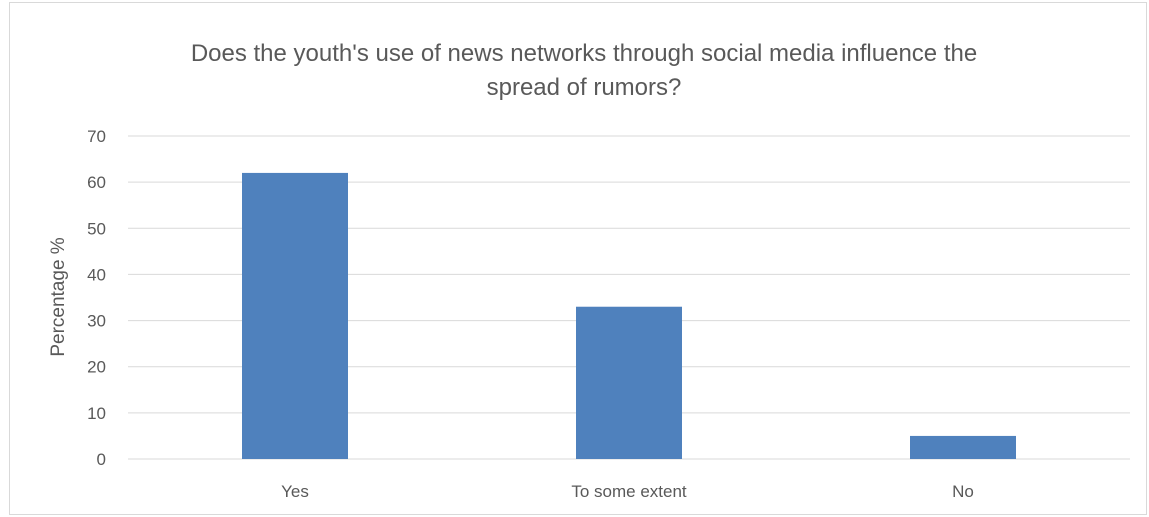 The height and width of the screenshot is (517, 1149). I want to click on x-tick-label: To some extent, so click(629, 491).